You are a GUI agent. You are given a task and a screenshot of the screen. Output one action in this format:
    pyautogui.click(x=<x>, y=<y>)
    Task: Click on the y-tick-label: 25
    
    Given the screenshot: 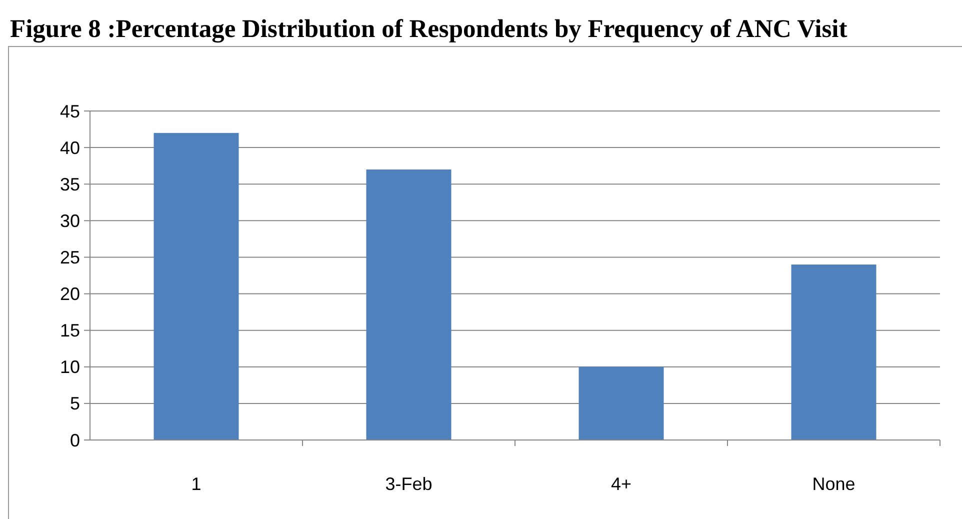 What is the action you would take?
    pyautogui.click(x=70, y=258)
    